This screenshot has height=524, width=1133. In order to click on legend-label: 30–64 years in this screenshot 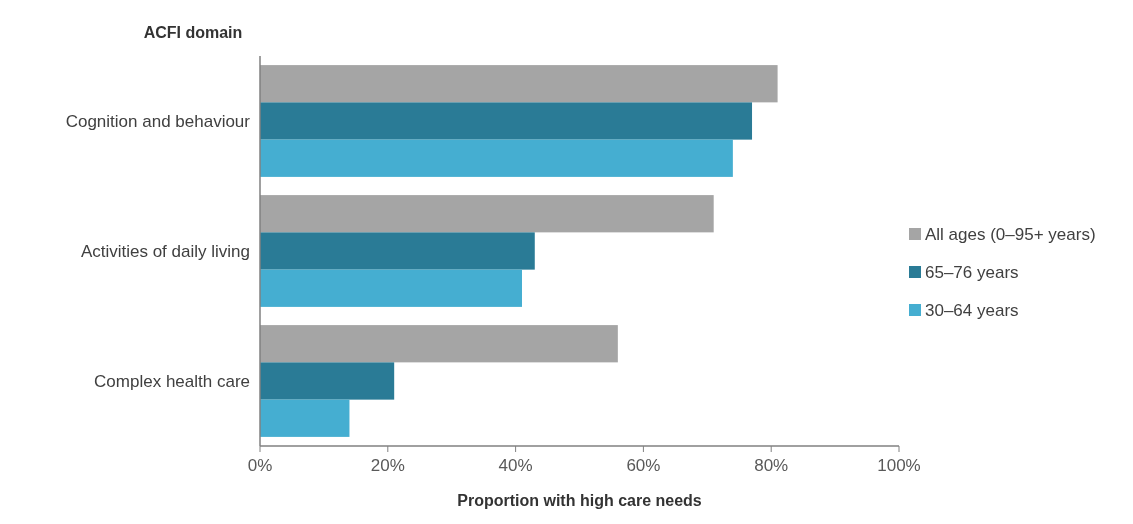, I will do `click(972, 310)`.